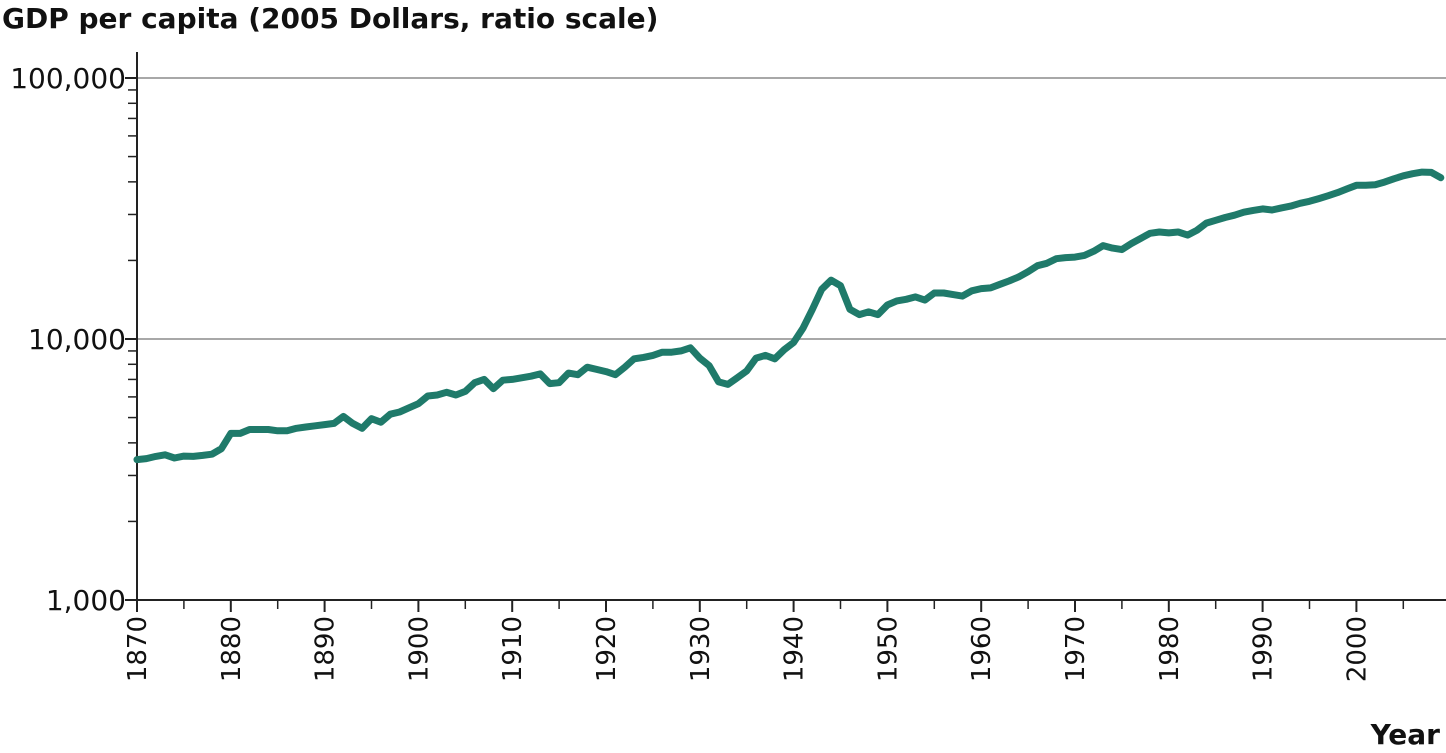  What do you see at coordinates (419, 649) in the screenshot?
I see `x-tick-label: 1900` at bounding box center [419, 649].